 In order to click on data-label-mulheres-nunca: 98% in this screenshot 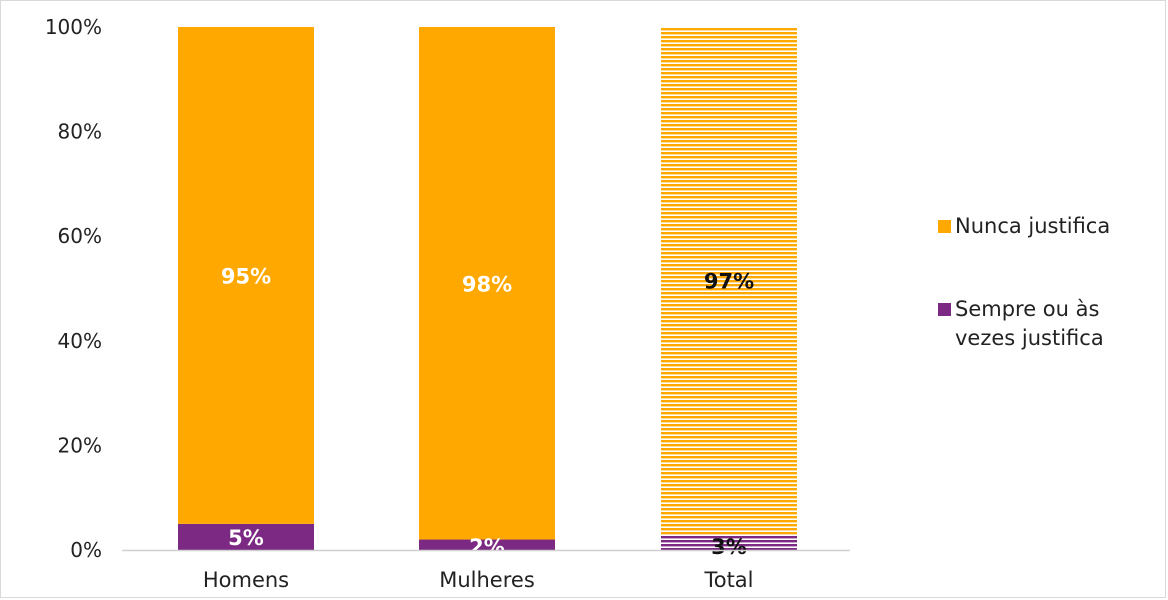, I will do `click(487, 284)`.